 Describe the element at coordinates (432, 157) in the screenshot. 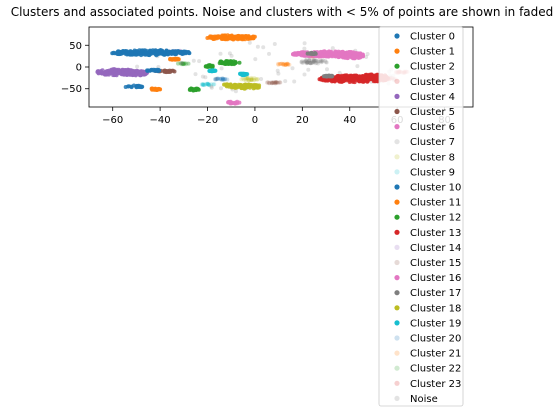

I see `legend-label: Cluster 8` at that location.